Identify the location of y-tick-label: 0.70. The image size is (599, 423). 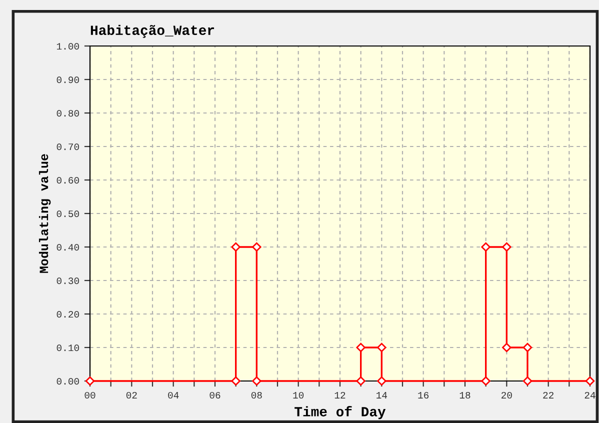
(67, 147).